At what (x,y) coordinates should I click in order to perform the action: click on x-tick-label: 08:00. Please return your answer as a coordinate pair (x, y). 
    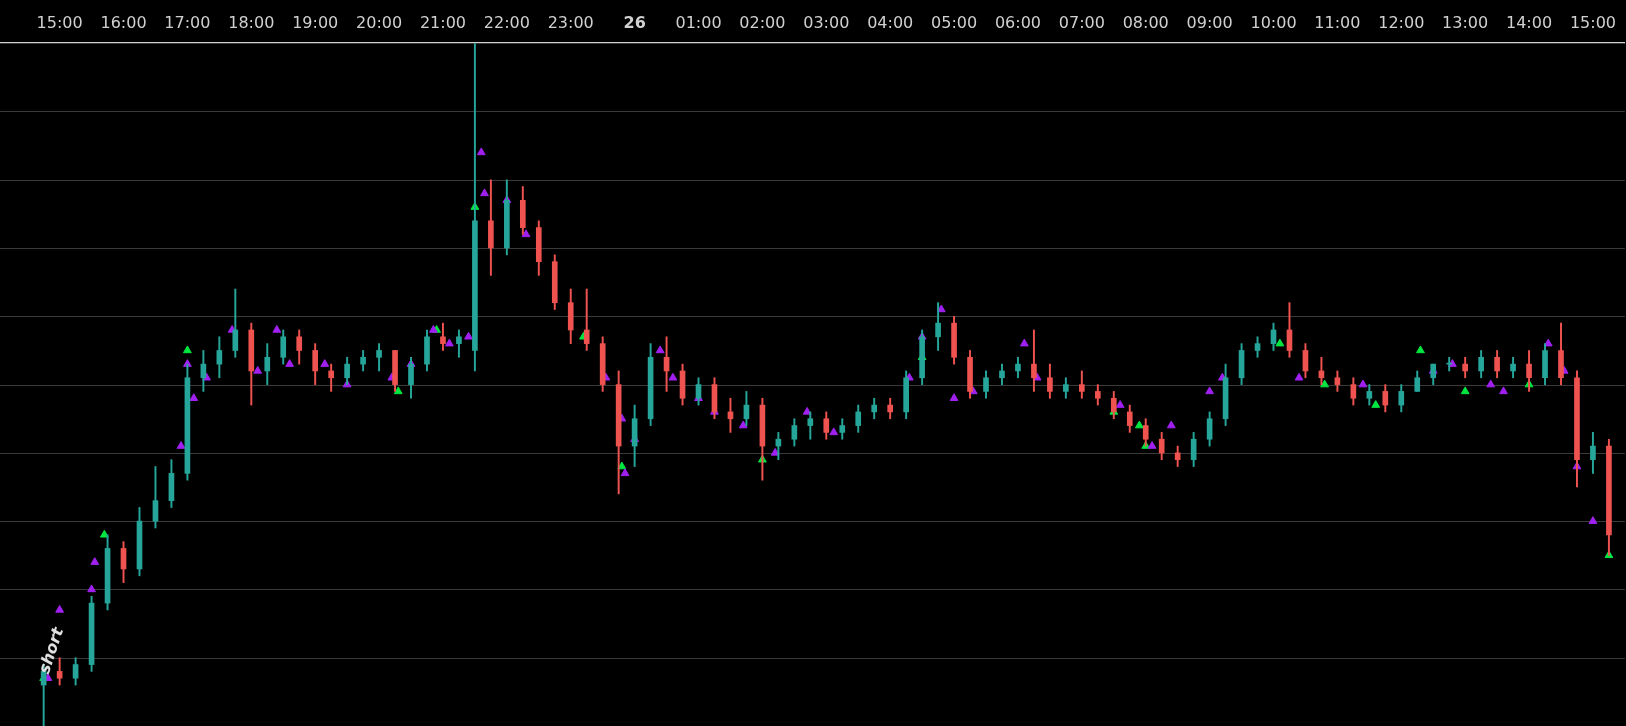
    Looking at the image, I should click on (1145, 22).